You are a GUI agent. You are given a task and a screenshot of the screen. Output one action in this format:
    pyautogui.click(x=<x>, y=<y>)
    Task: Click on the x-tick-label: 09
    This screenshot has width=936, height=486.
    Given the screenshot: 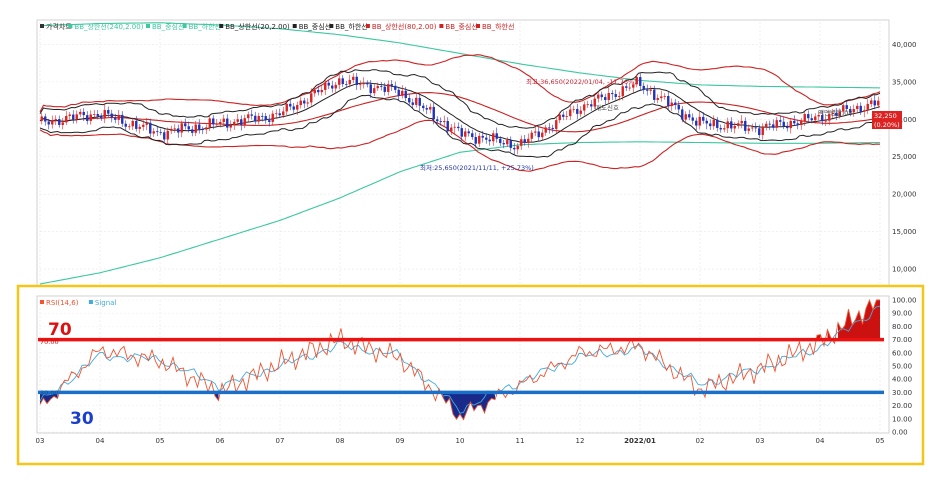 What is the action you would take?
    pyautogui.click(x=400, y=441)
    